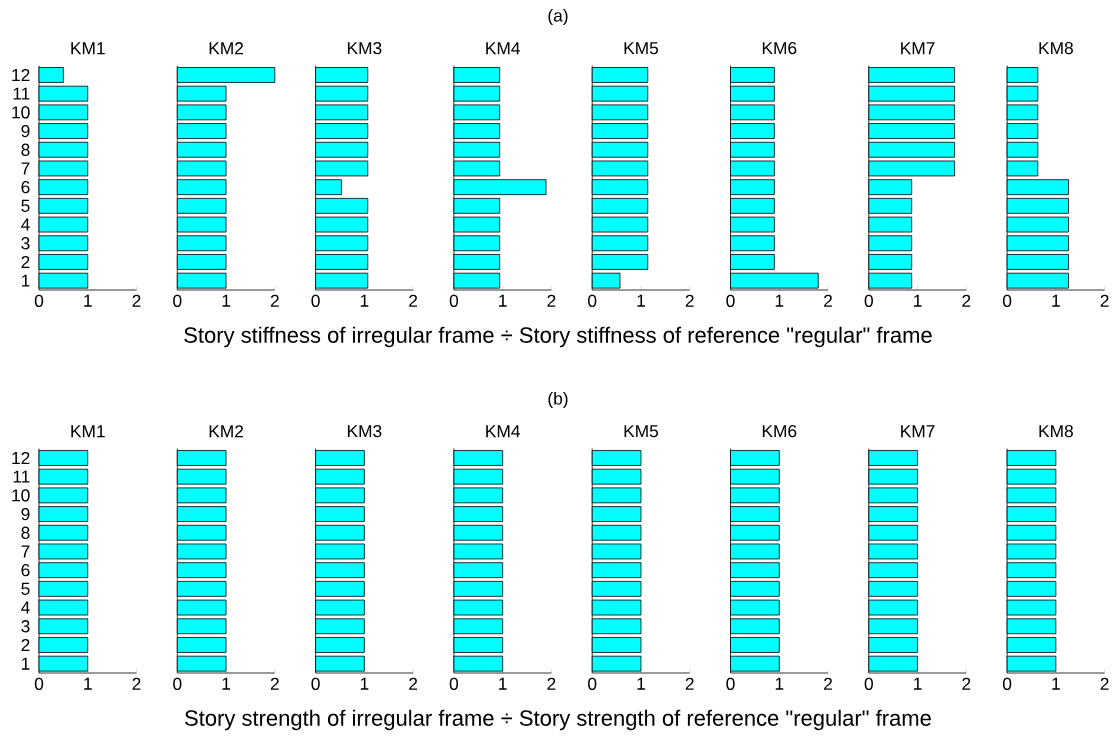 The width and height of the screenshot is (1116, 740). I want to click on text: Story strength of irregular frame ÷ Story strength of reference "regular" frame, so click(558, 720).